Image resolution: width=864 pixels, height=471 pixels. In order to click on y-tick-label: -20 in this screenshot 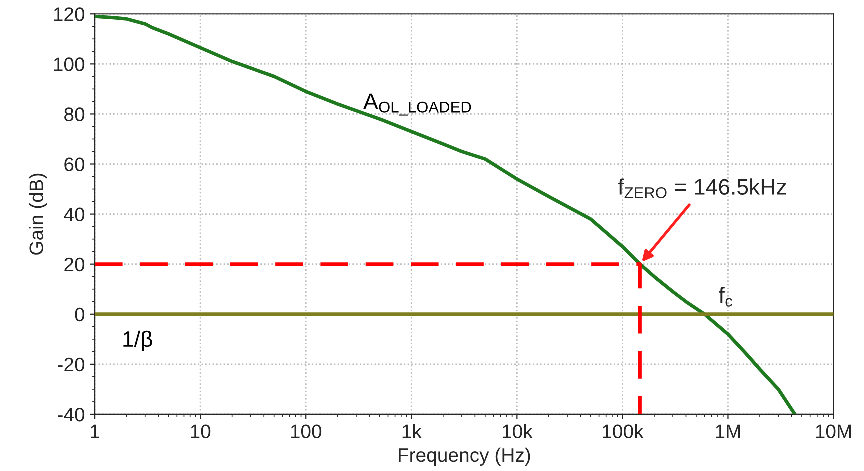, I will do `click(71, 365)`.